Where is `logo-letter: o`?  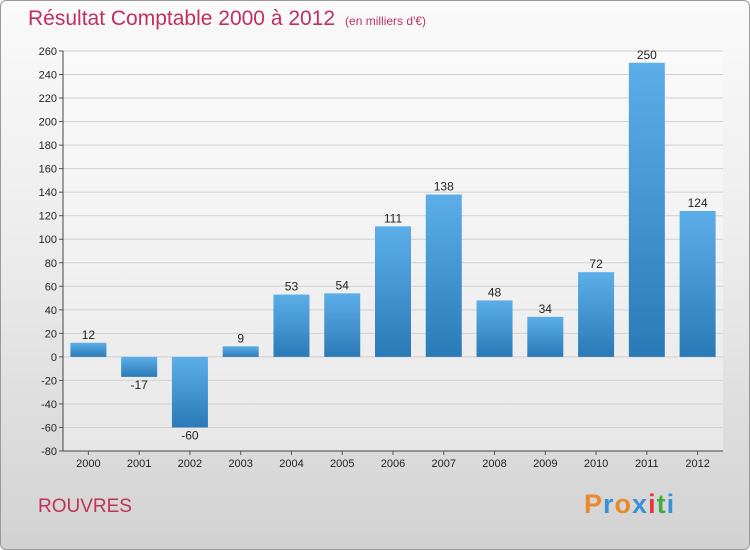
logo-letter: o is located at coordinates (623, 504).